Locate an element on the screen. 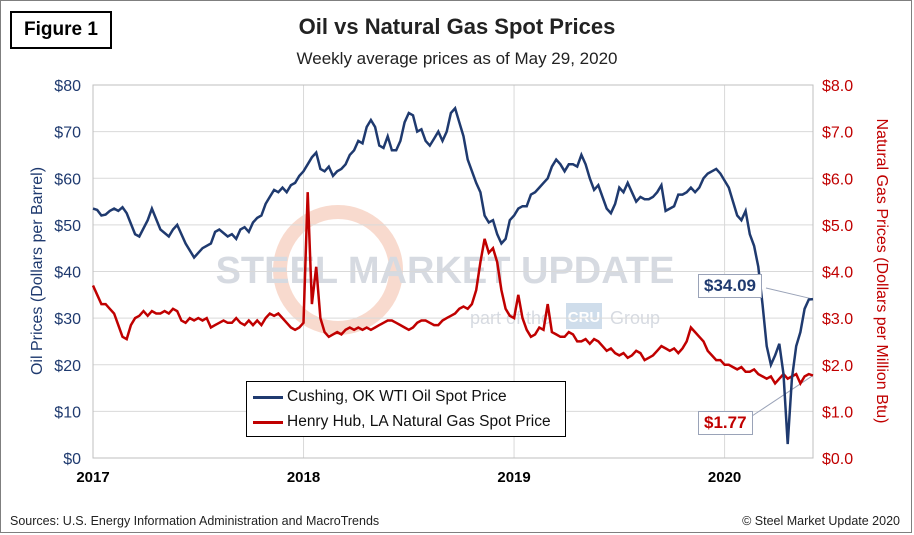 The image size is (914, 535). watermark-circle is located at coordinates (338, 270).